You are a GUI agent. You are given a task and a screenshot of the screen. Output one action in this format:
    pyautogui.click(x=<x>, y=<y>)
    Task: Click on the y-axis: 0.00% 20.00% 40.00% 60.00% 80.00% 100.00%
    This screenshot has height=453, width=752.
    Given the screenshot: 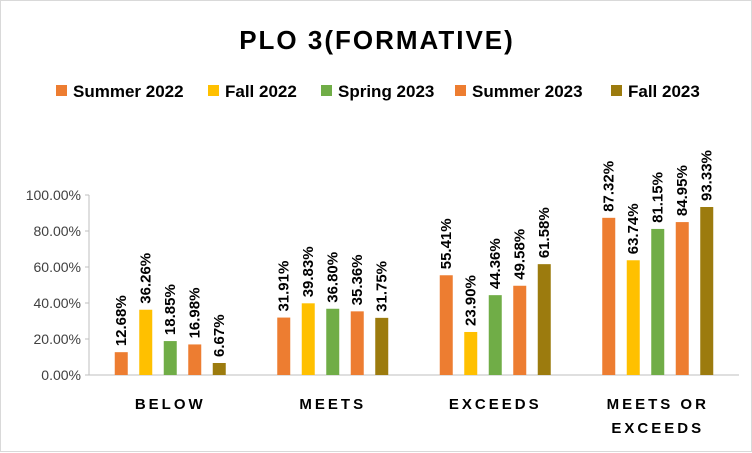 What is the action you would take?
    pyautogui.click(x=58, y=285)
    